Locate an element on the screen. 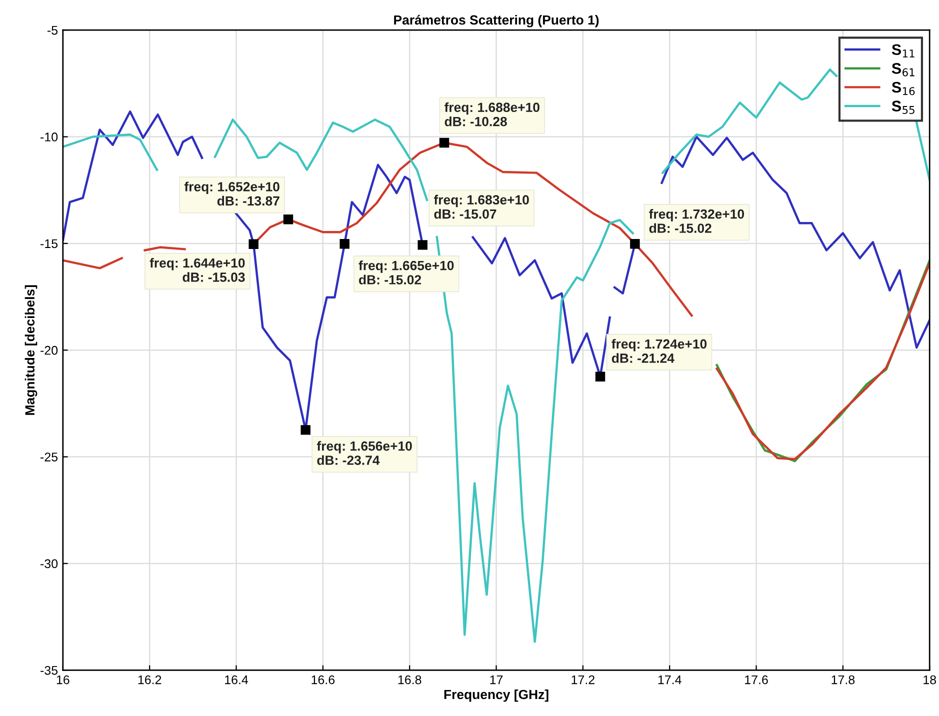 The height and width of the screenshot is (716, 939). x-axis-title: Frequency [GHz] is located at coordinates (496, 695).